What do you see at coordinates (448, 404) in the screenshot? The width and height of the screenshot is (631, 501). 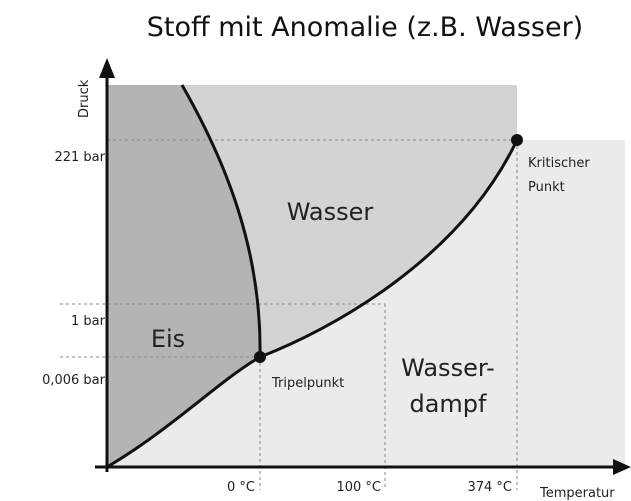 I see `region-label: dampf` at bounding box center [448, 404].